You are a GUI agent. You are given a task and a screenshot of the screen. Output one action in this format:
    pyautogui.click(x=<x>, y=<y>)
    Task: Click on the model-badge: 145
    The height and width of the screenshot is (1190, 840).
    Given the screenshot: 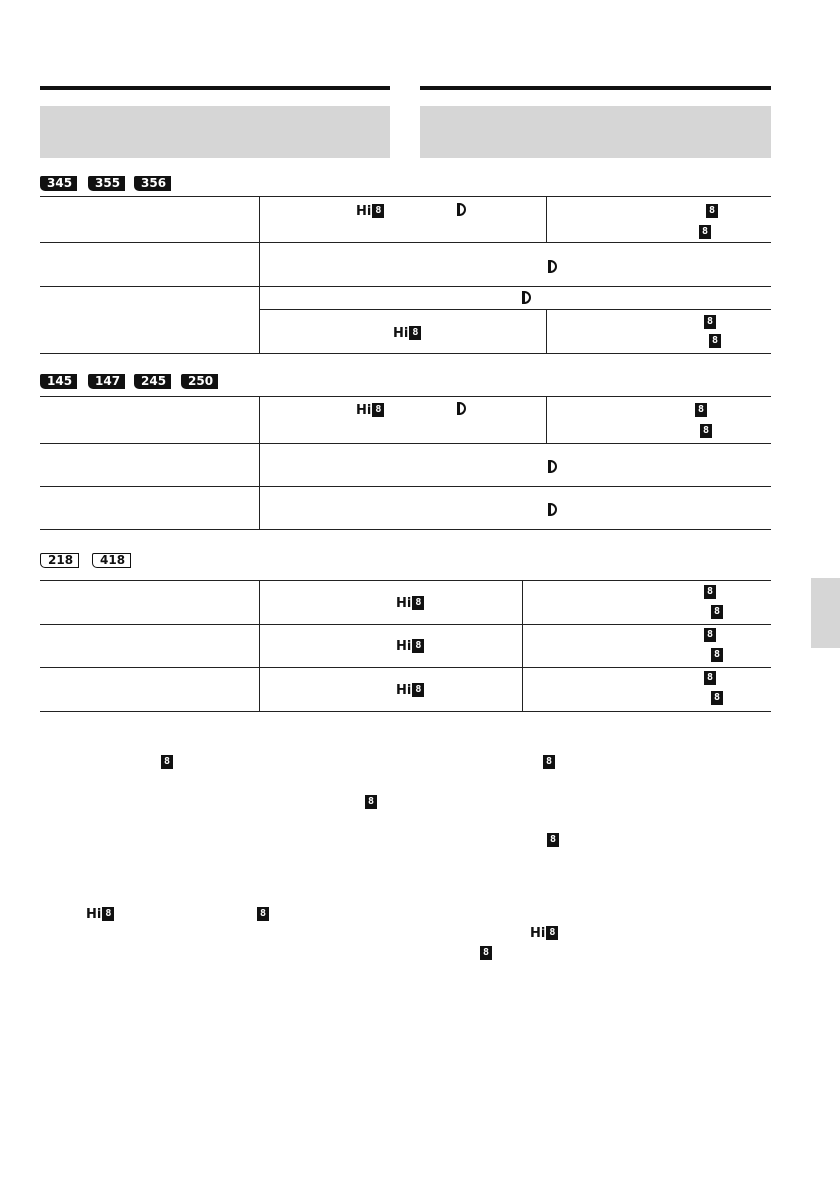 What is the action you would take?
    pyautogui.click(x=59, y=381)
    